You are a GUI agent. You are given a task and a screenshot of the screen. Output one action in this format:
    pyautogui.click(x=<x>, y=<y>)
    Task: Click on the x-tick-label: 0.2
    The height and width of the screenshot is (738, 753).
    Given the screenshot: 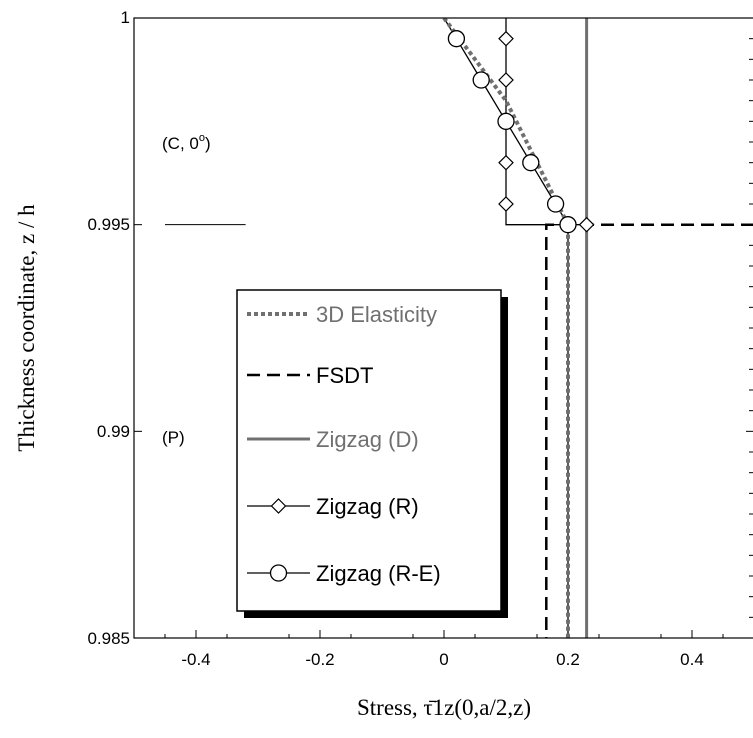 What is the action you would take?
    pyautogui.click(x=568, y=659)
    